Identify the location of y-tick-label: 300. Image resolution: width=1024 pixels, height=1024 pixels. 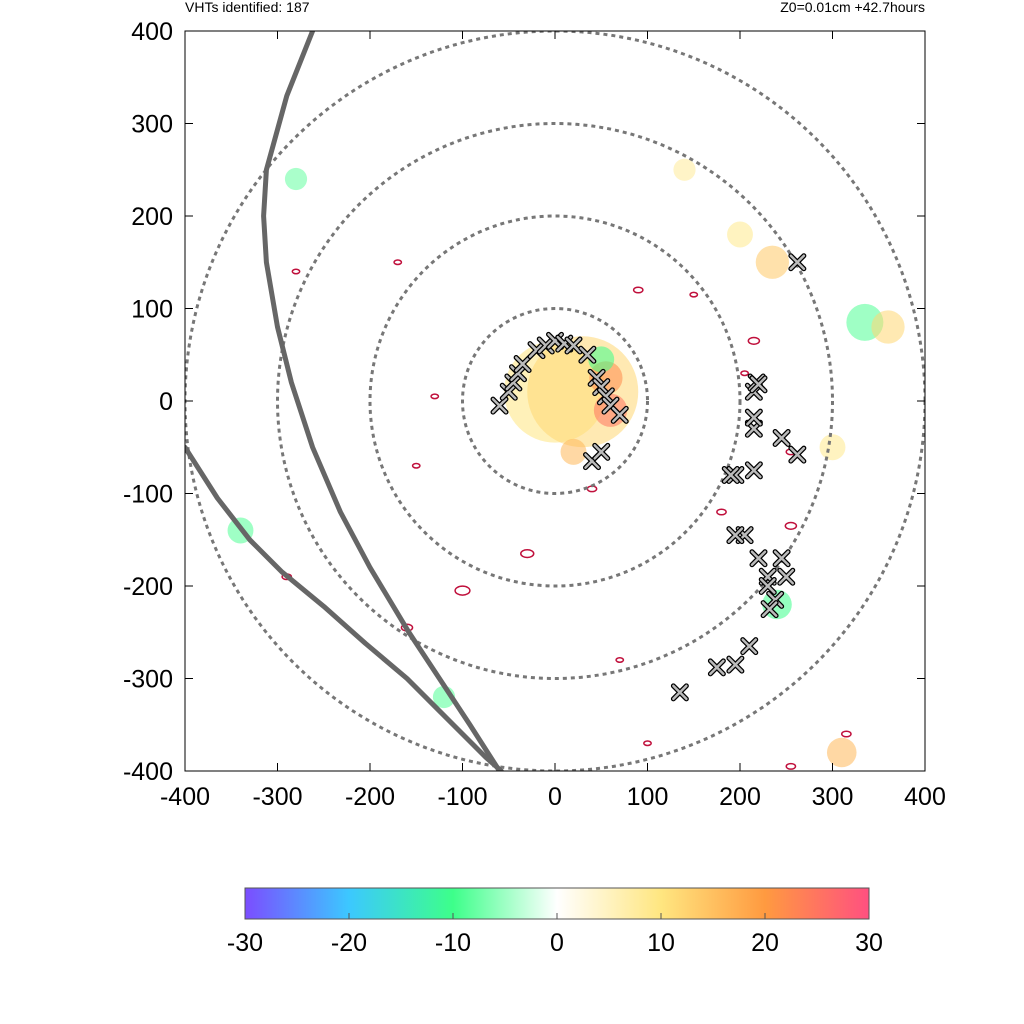
(152, 125).